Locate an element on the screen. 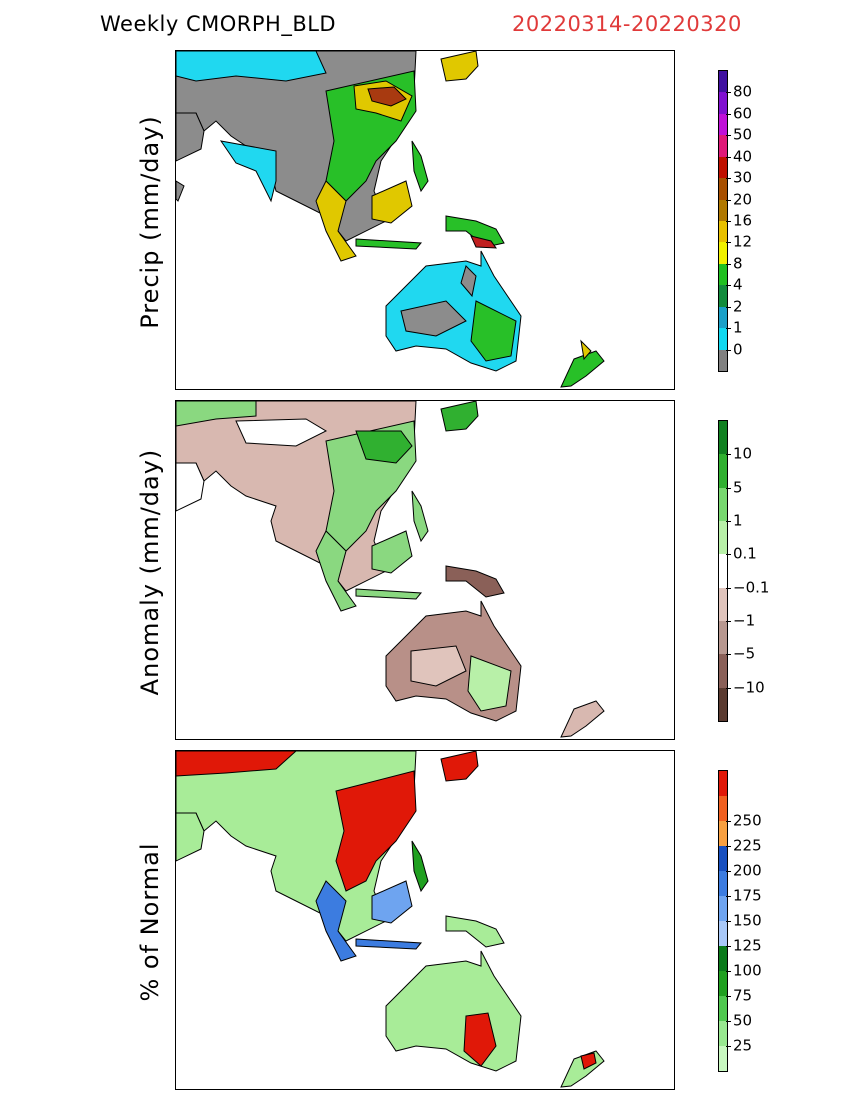 The height and width of the screenshot is (1100, 850). colorbar-tick-label: 30 is located at coordinates (743, 177).